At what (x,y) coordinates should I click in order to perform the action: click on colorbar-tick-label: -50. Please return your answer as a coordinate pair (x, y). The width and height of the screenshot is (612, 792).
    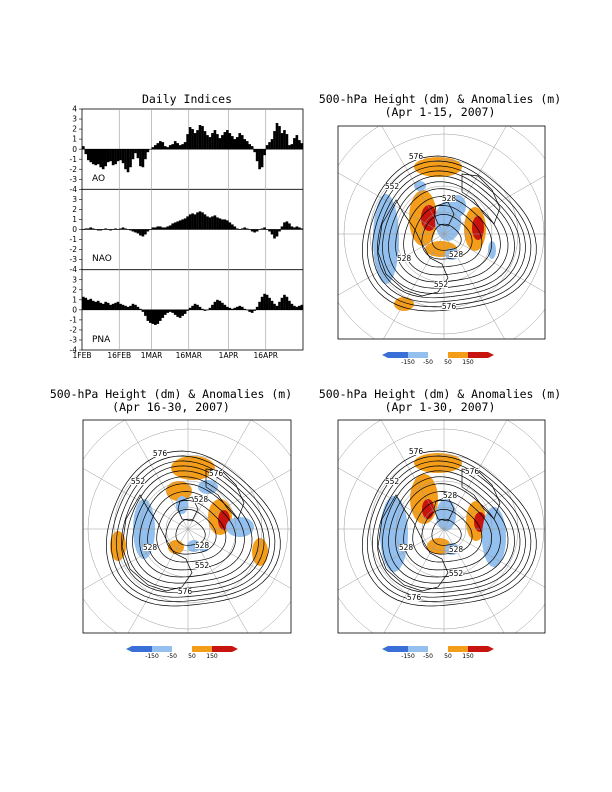
    Looking at the image, I should click on (428, 656).